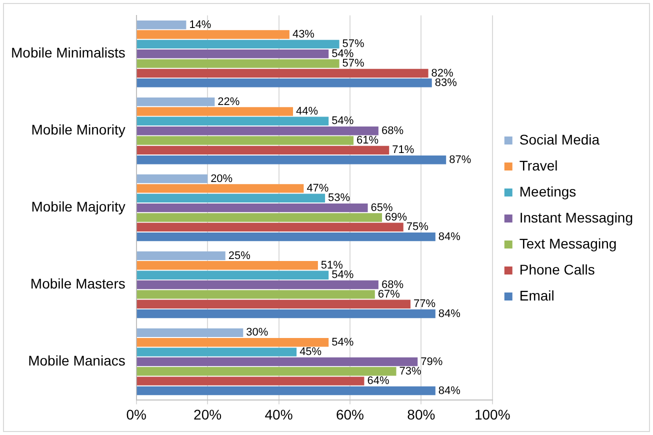  I want to click on data-label: 87%, so click(460, 160).